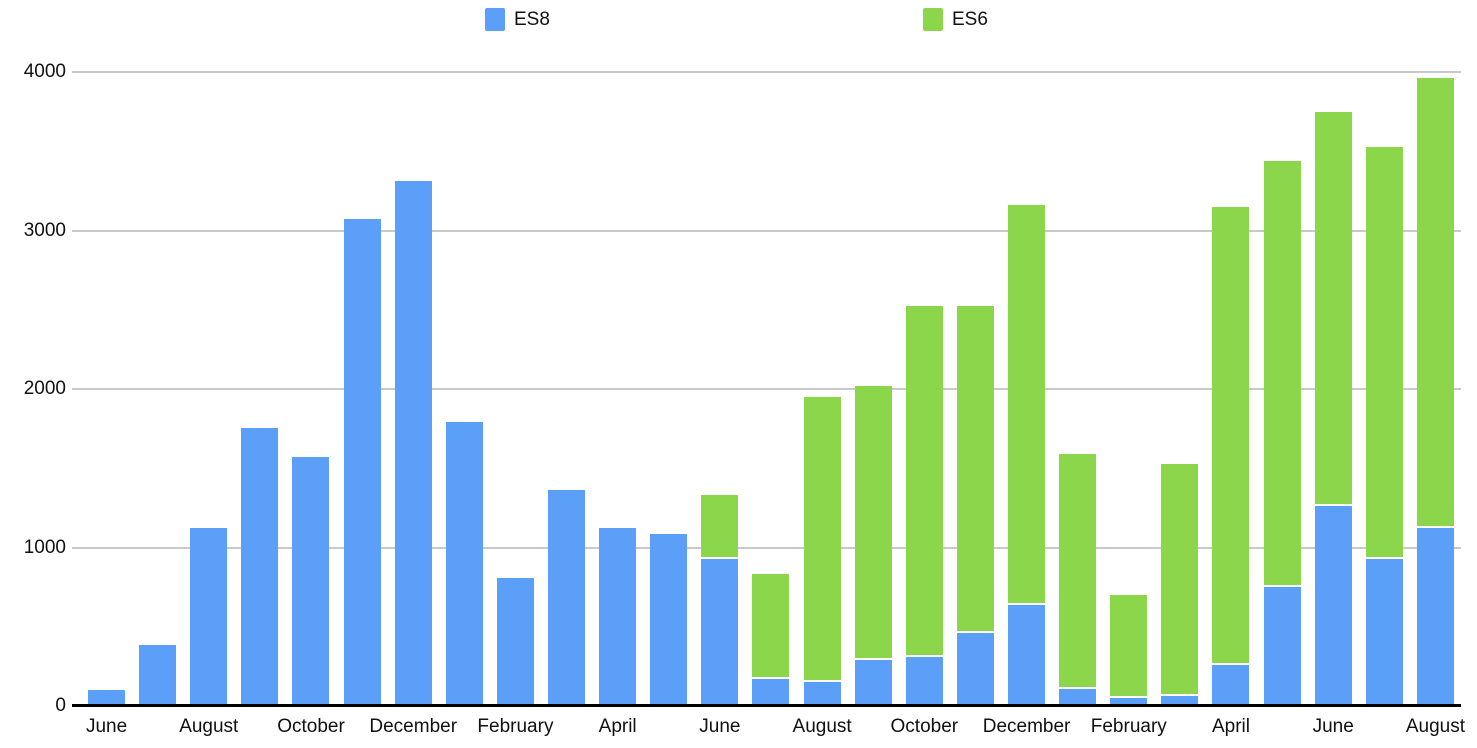 The height and width of the screenshot is (748, 1477). What do you see at coordinates (933, 19) in the screenshot?
I see `es6-swatch-icon` at bounding box center [933, 19].